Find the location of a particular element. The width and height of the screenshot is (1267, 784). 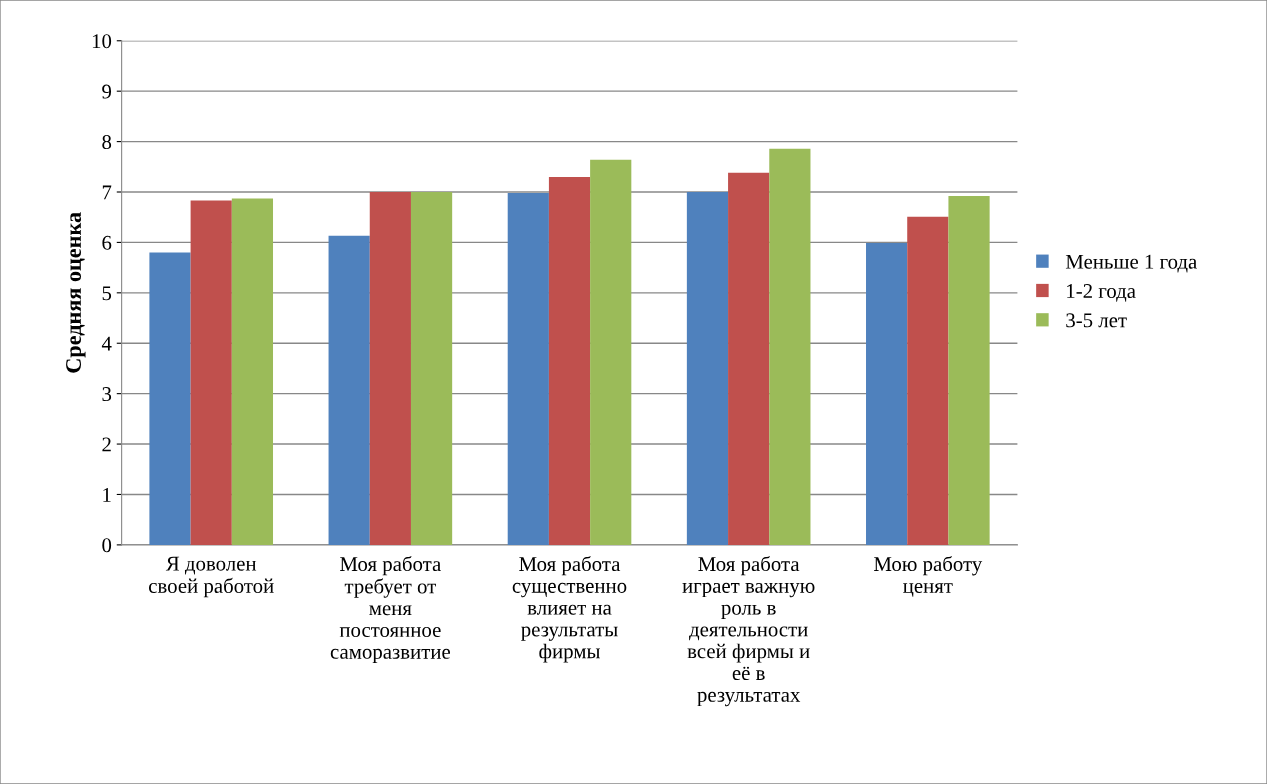

legend-label: 1-2 года is located at coordinates (1101, 293).